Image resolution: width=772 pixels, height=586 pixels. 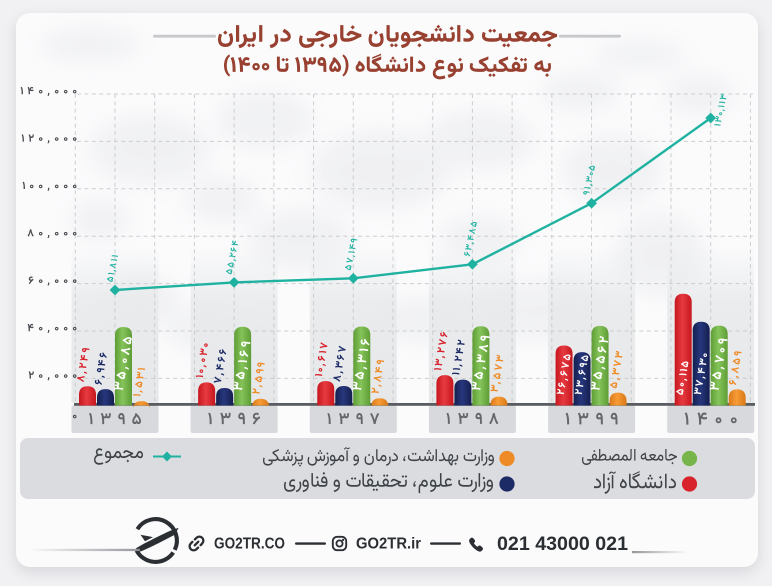 What do you see at coordinates (388, 544) in the screenshot?
I see `svg-text: GO2TR.ir` at bounding box center [388, 544].